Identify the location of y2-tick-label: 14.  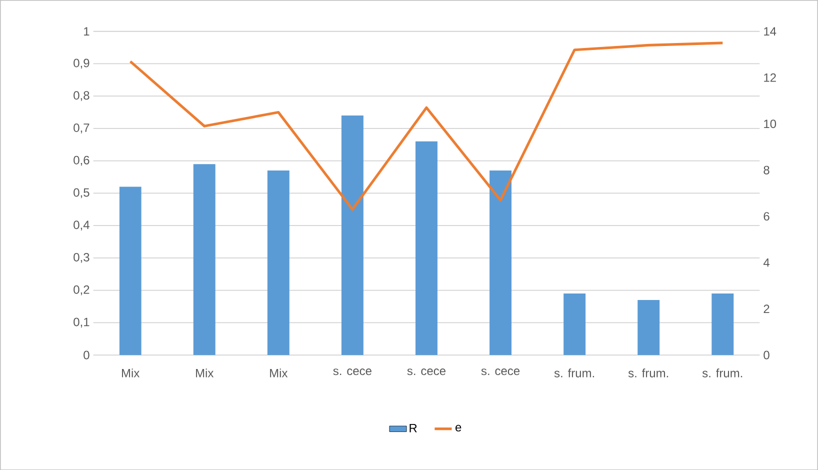
(770, 31).